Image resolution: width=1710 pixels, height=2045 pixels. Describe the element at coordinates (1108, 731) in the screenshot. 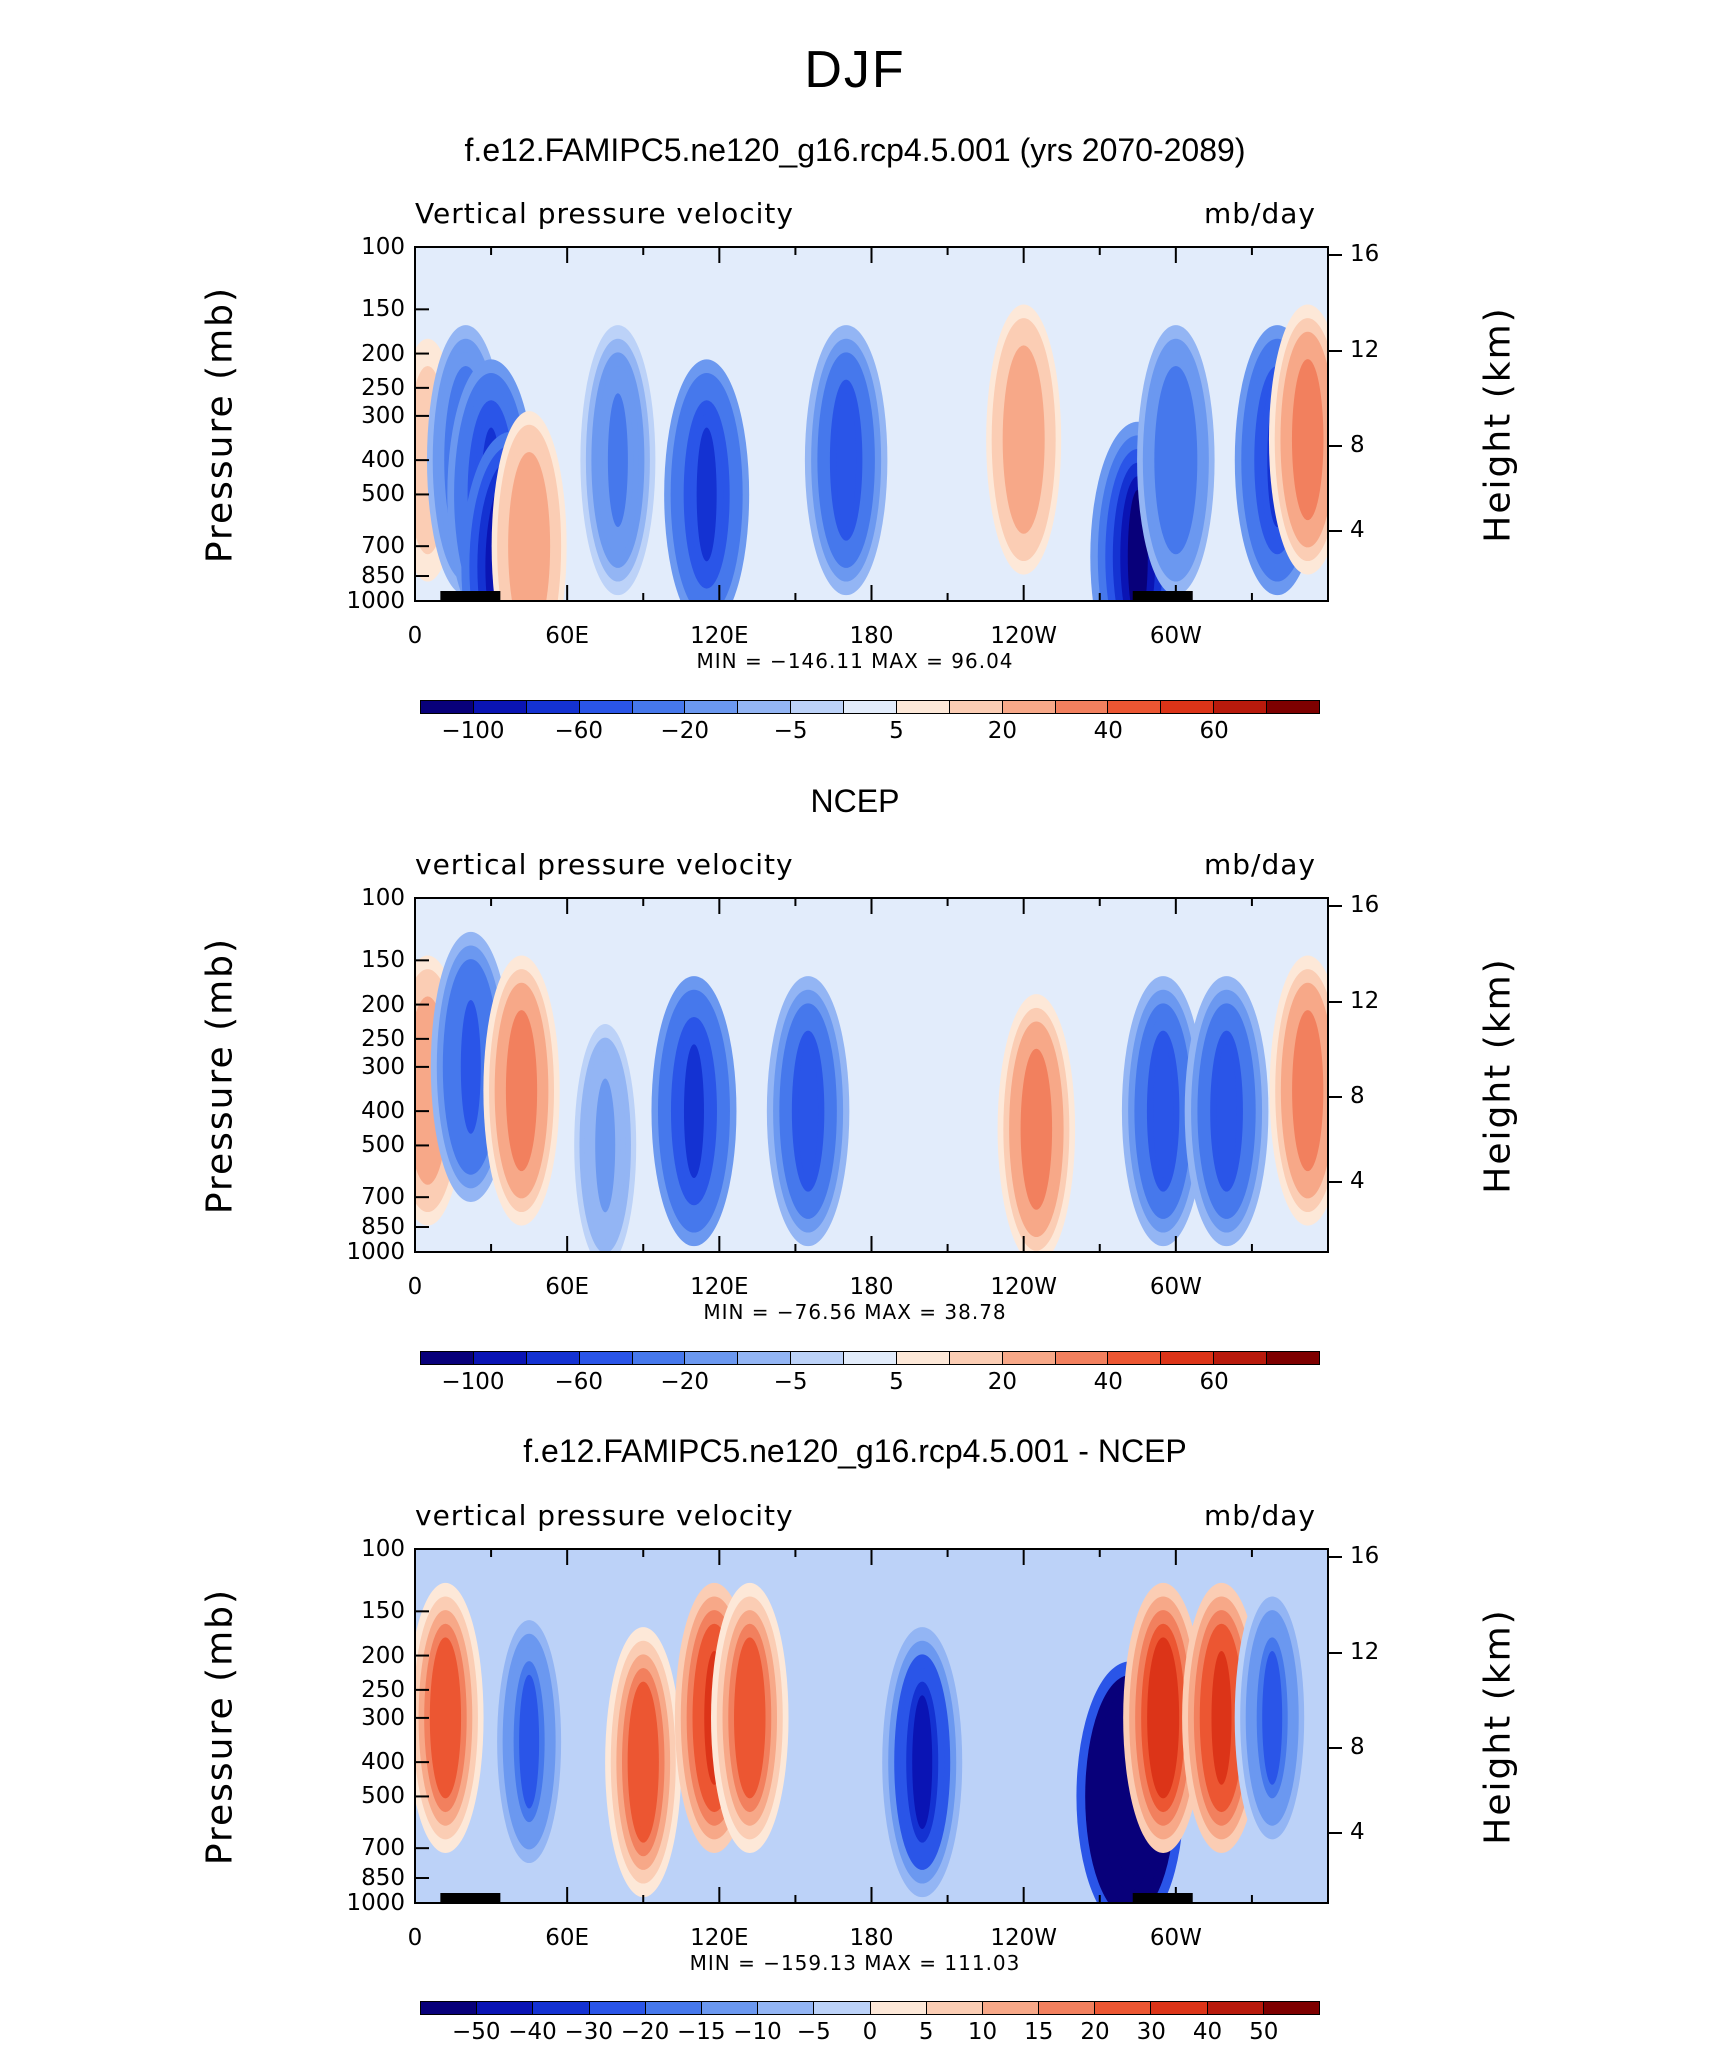

I see `colorbar-label: 40` at that location.